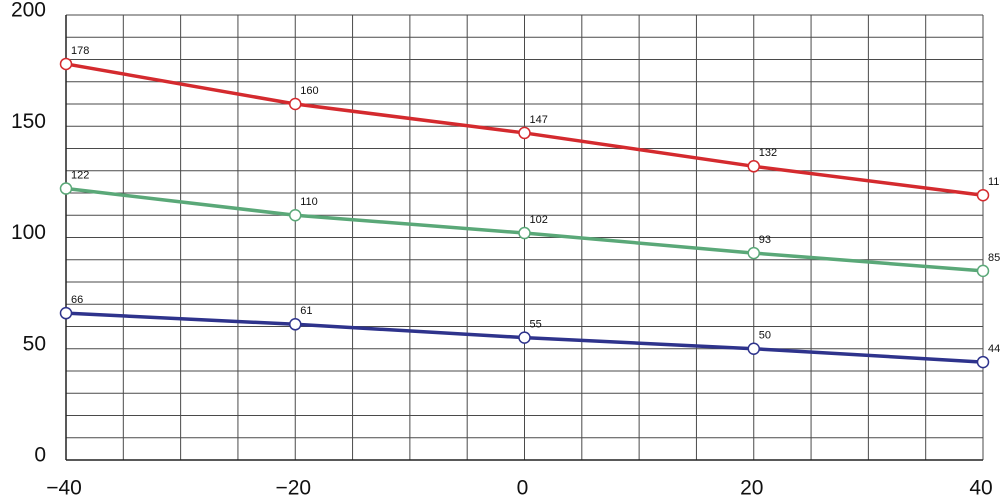 This screenshot has width=1000, height=502. Describe the element at coordinates (523, 488) in the screenshot. I see `x-tick-label: 0` at that location.